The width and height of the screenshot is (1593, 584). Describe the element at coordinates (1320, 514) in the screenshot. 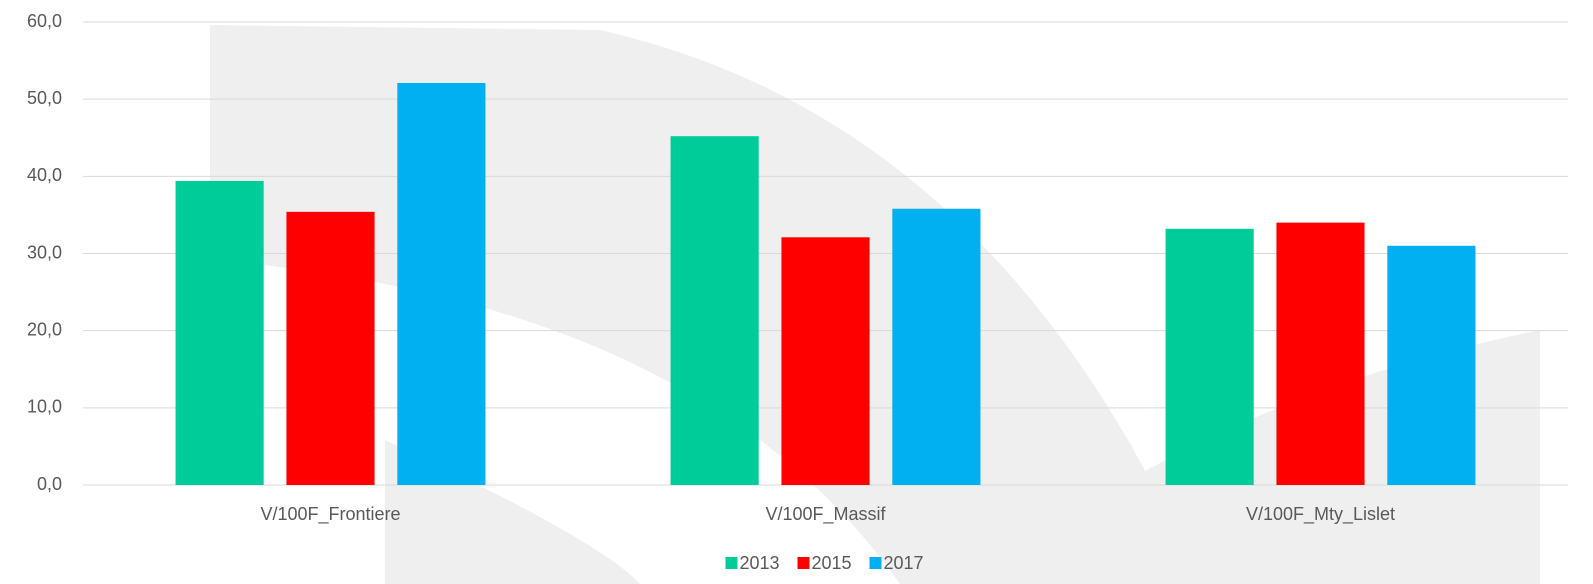

I see `x-tick-label: V/100F_Mty_Lislet` at that location.